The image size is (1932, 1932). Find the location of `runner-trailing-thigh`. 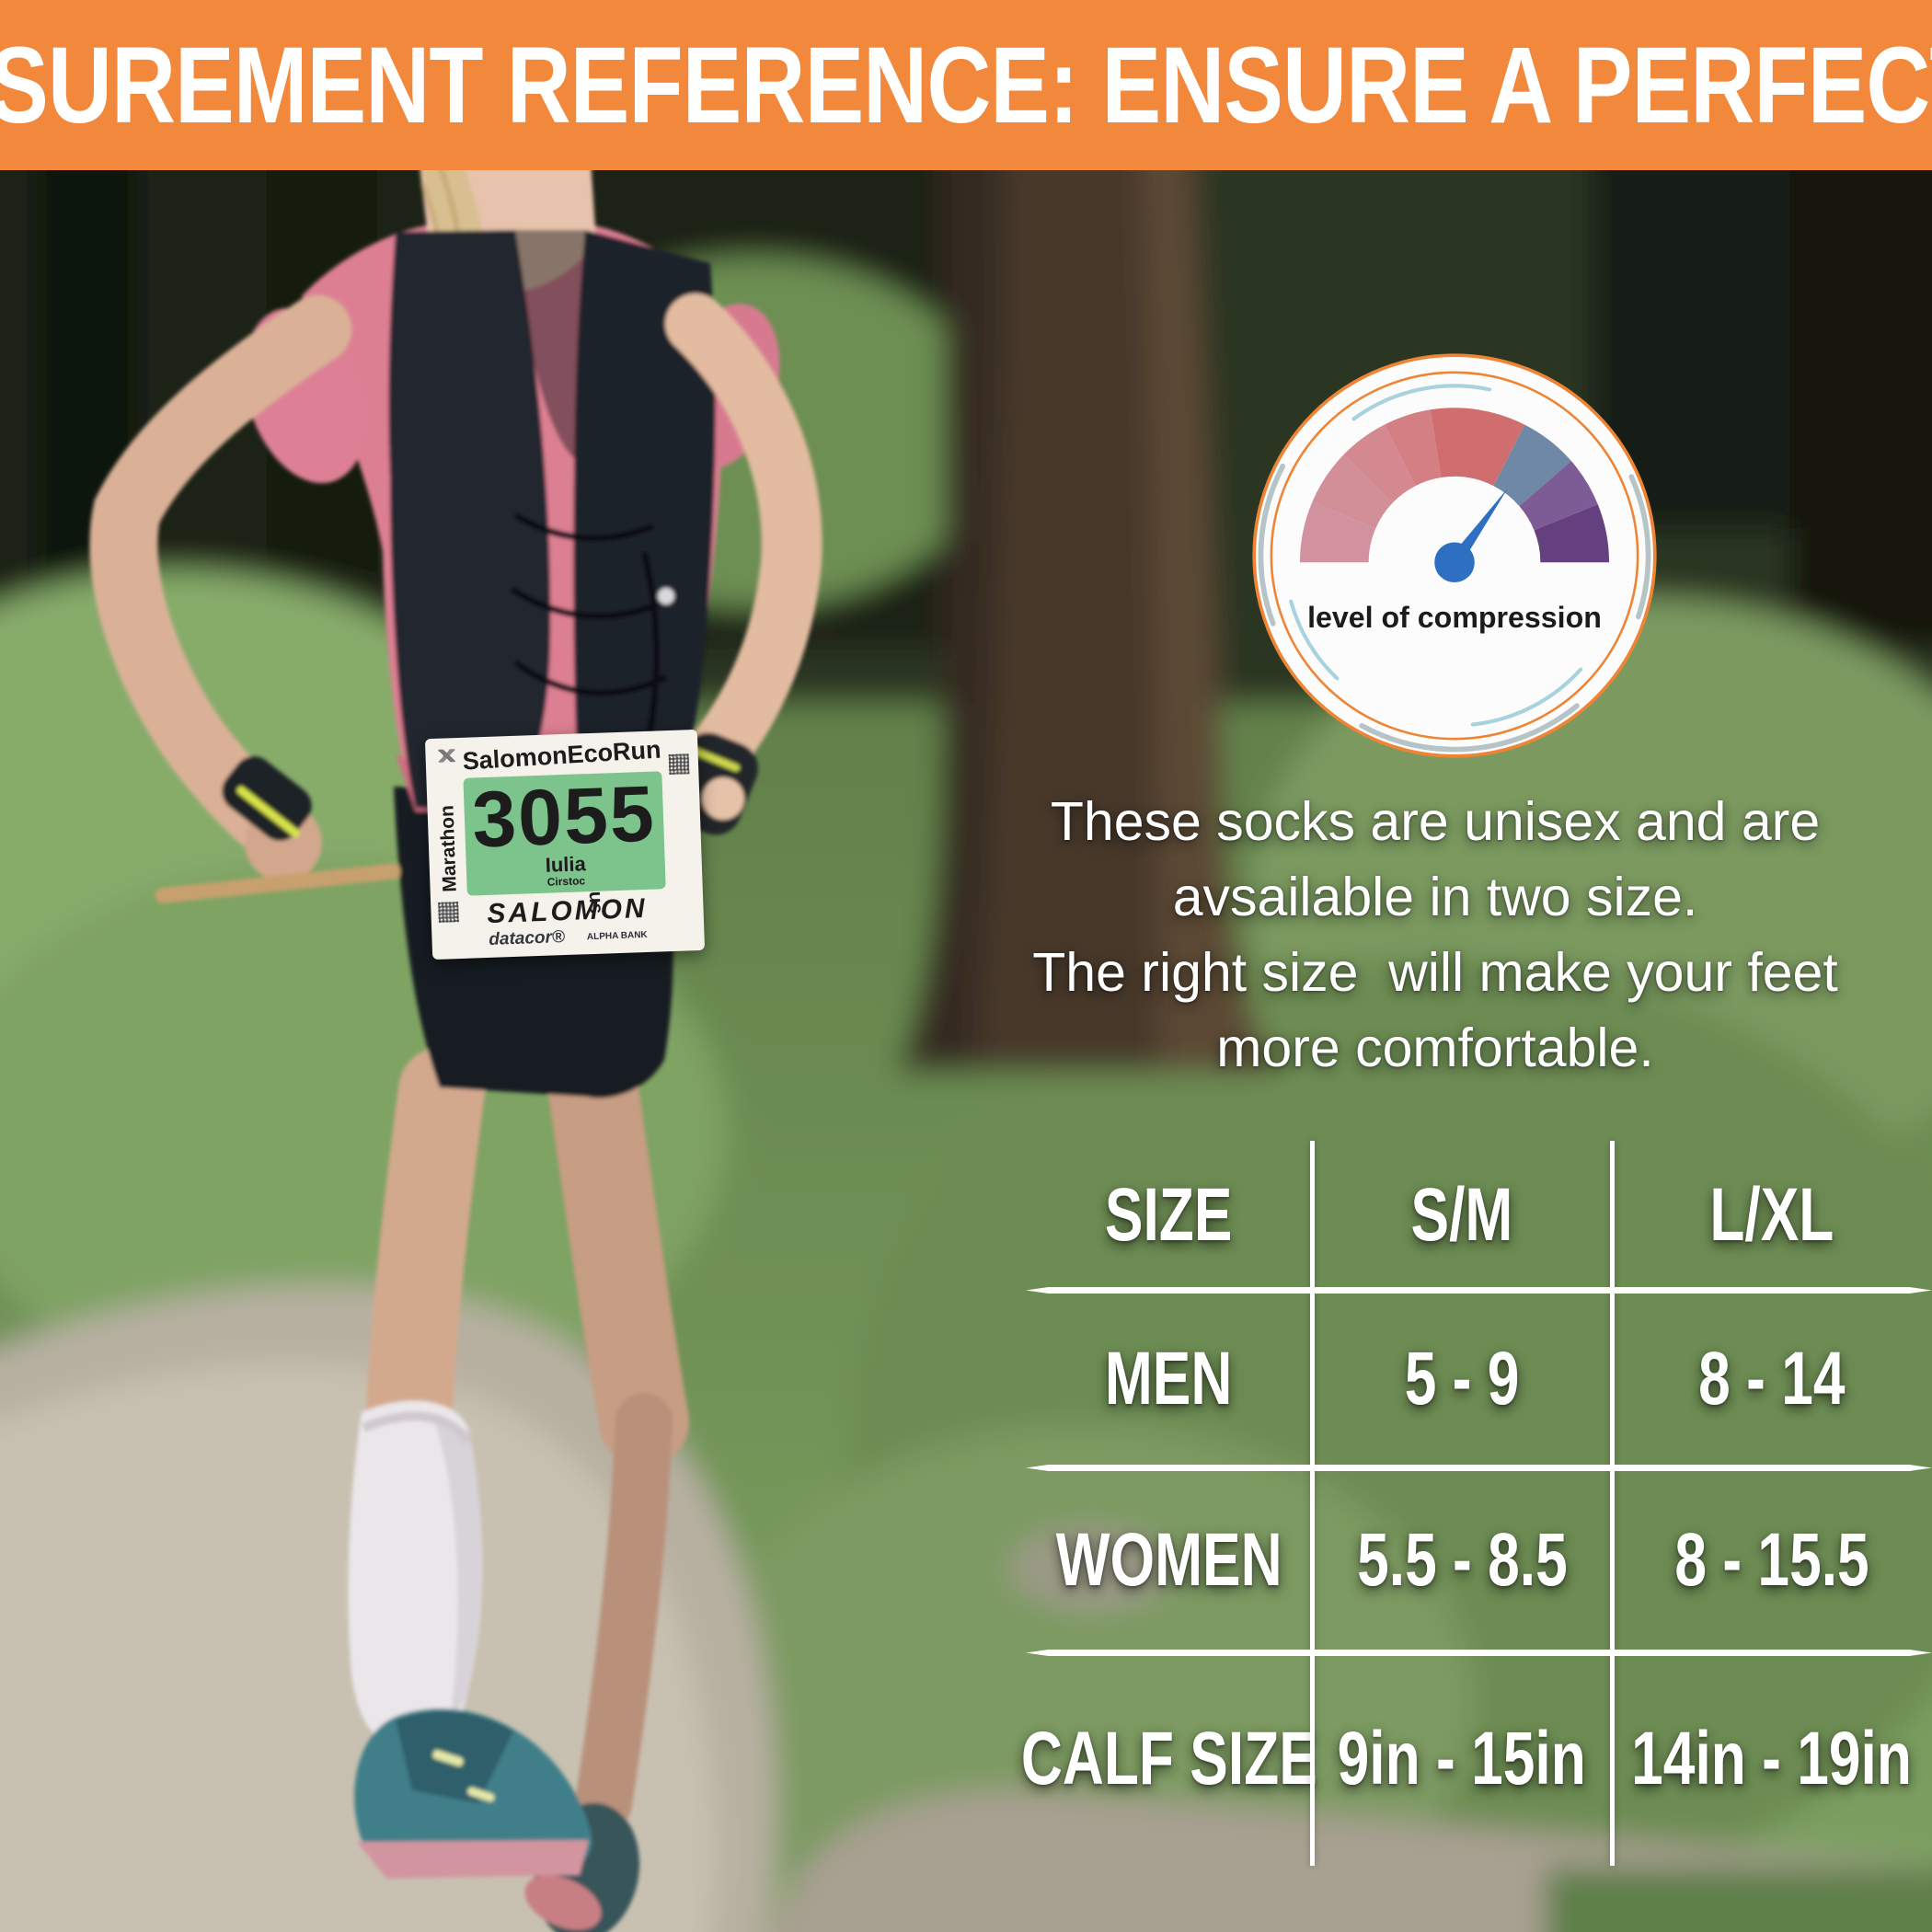

runner-trailing-thigh is located at coordinates (616, 1239).